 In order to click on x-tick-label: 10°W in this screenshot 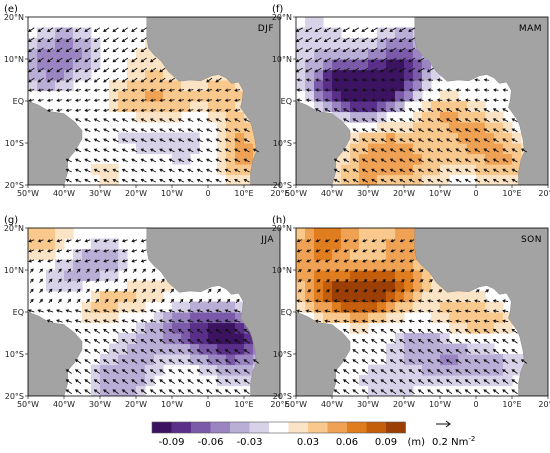, I will do `click(172, 193)`.